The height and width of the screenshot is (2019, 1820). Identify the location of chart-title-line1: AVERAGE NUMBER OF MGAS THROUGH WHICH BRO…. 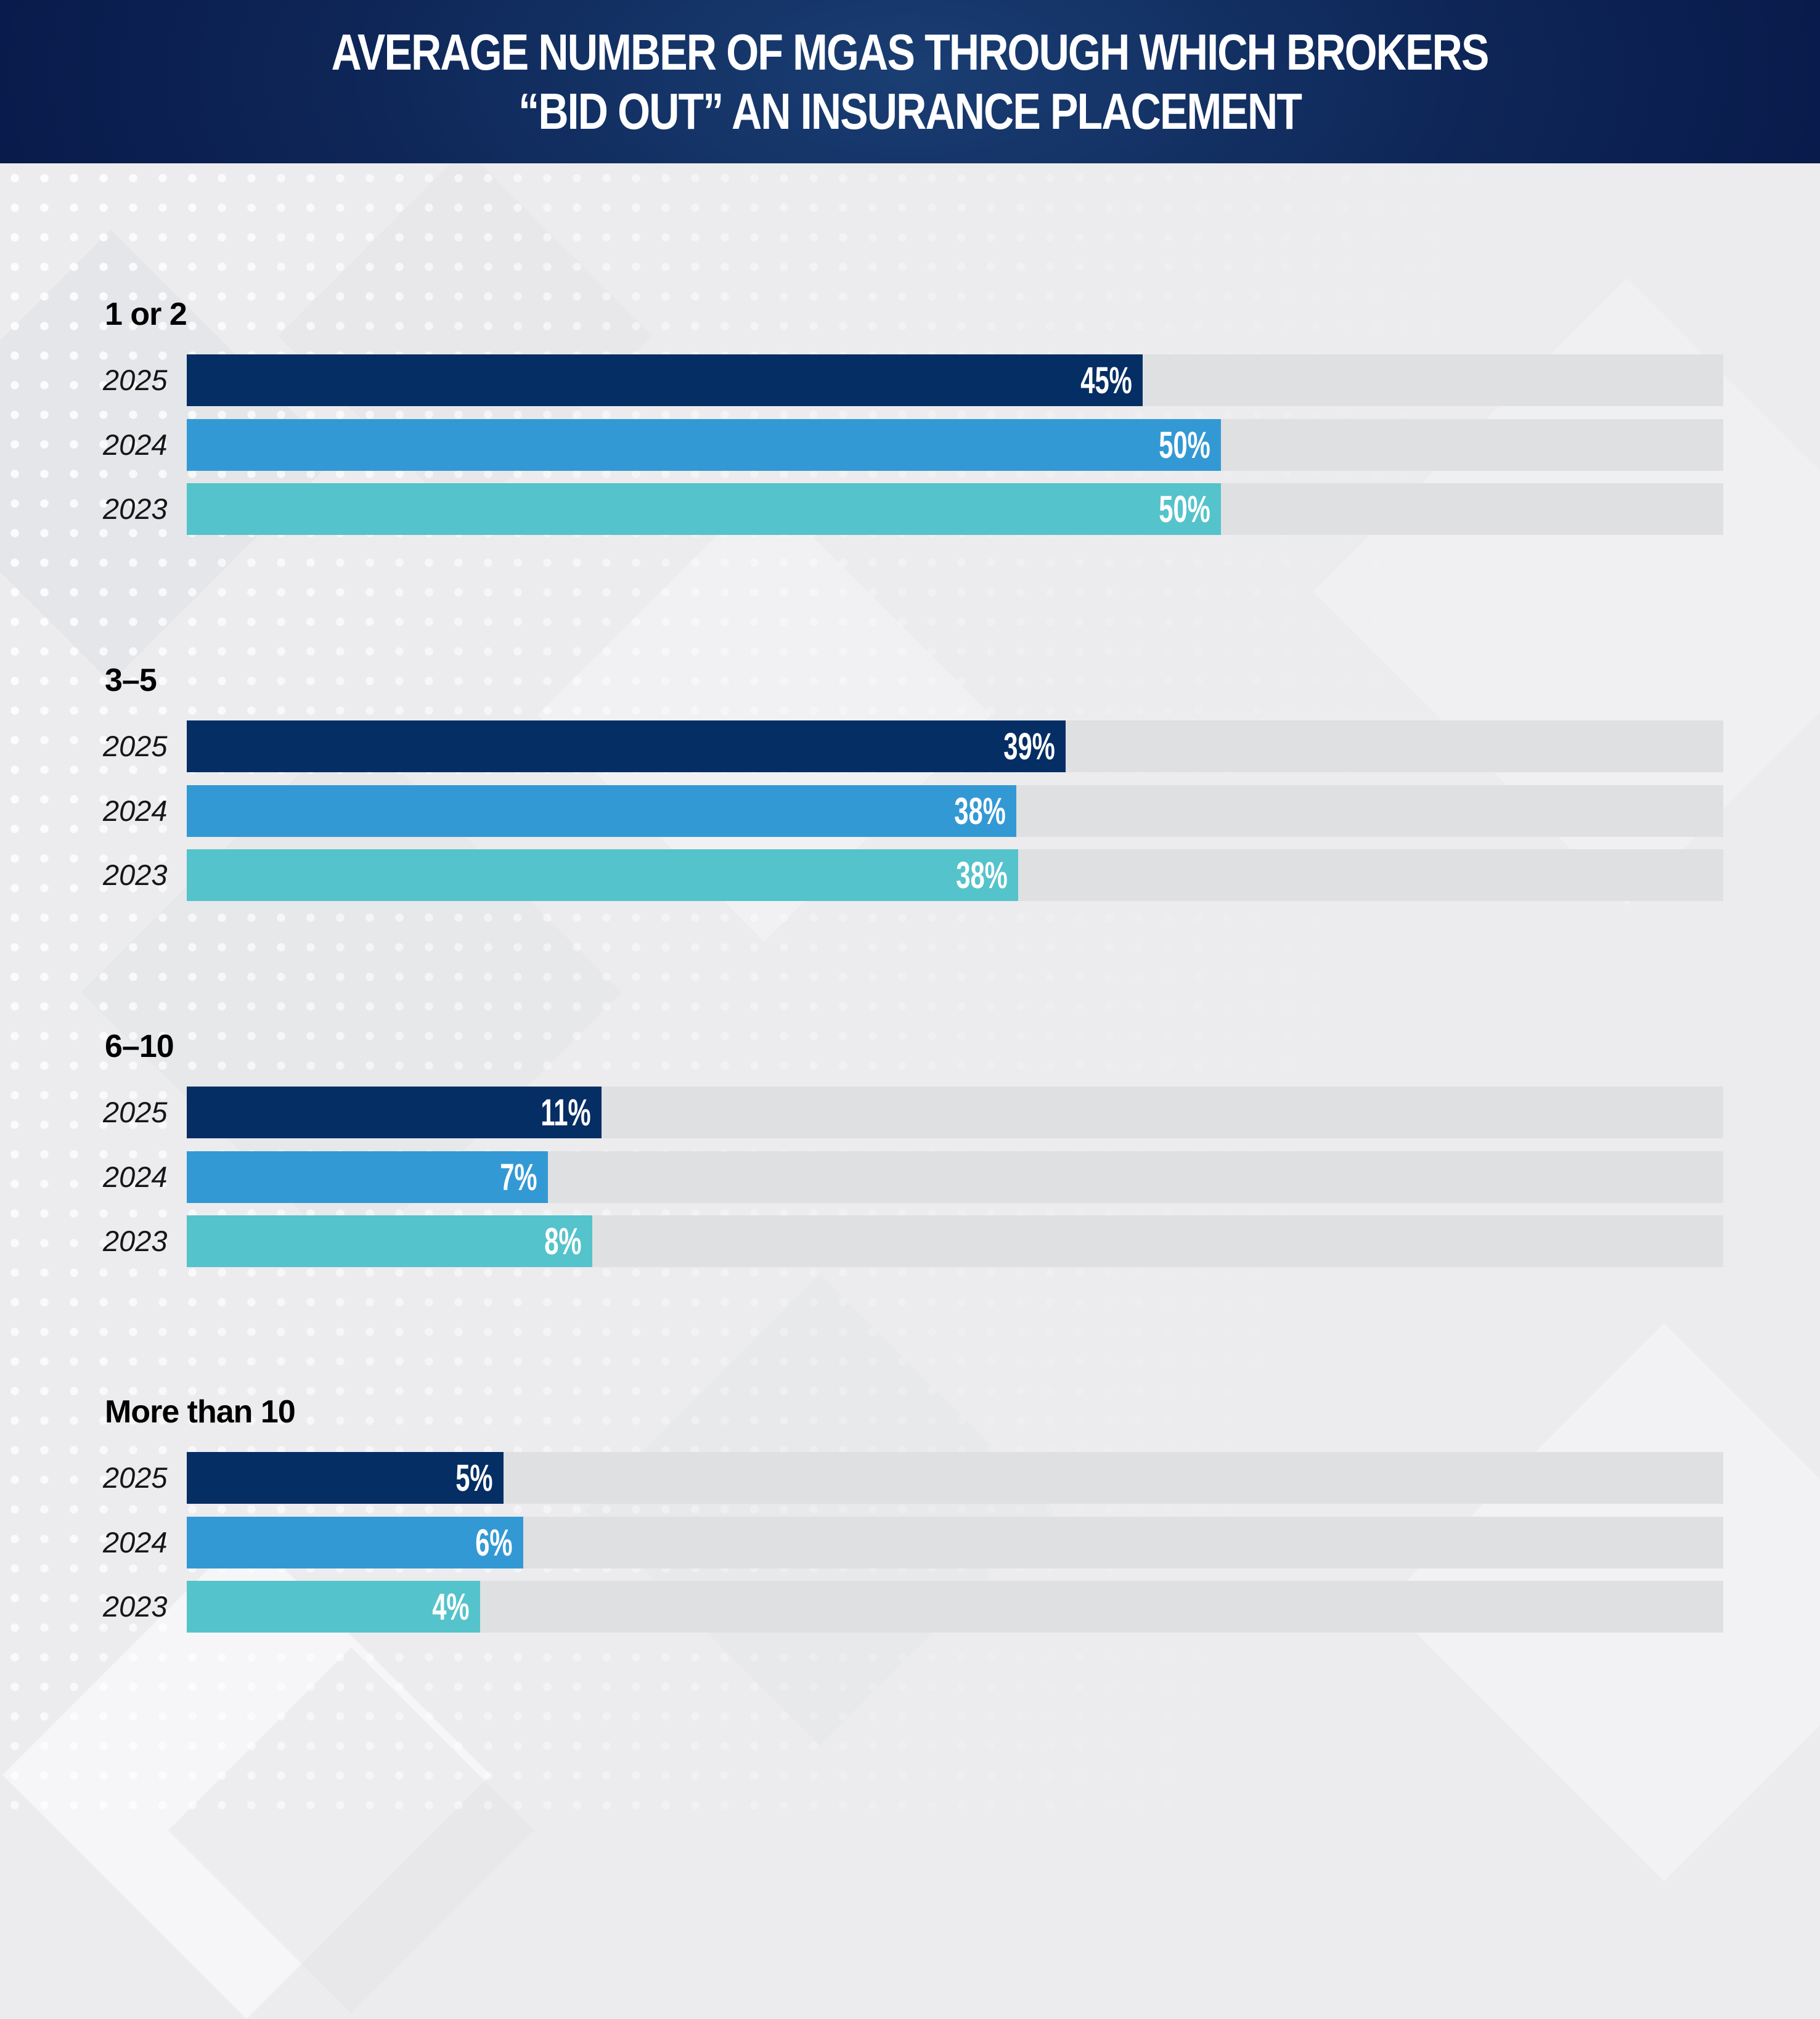
(911, 52).